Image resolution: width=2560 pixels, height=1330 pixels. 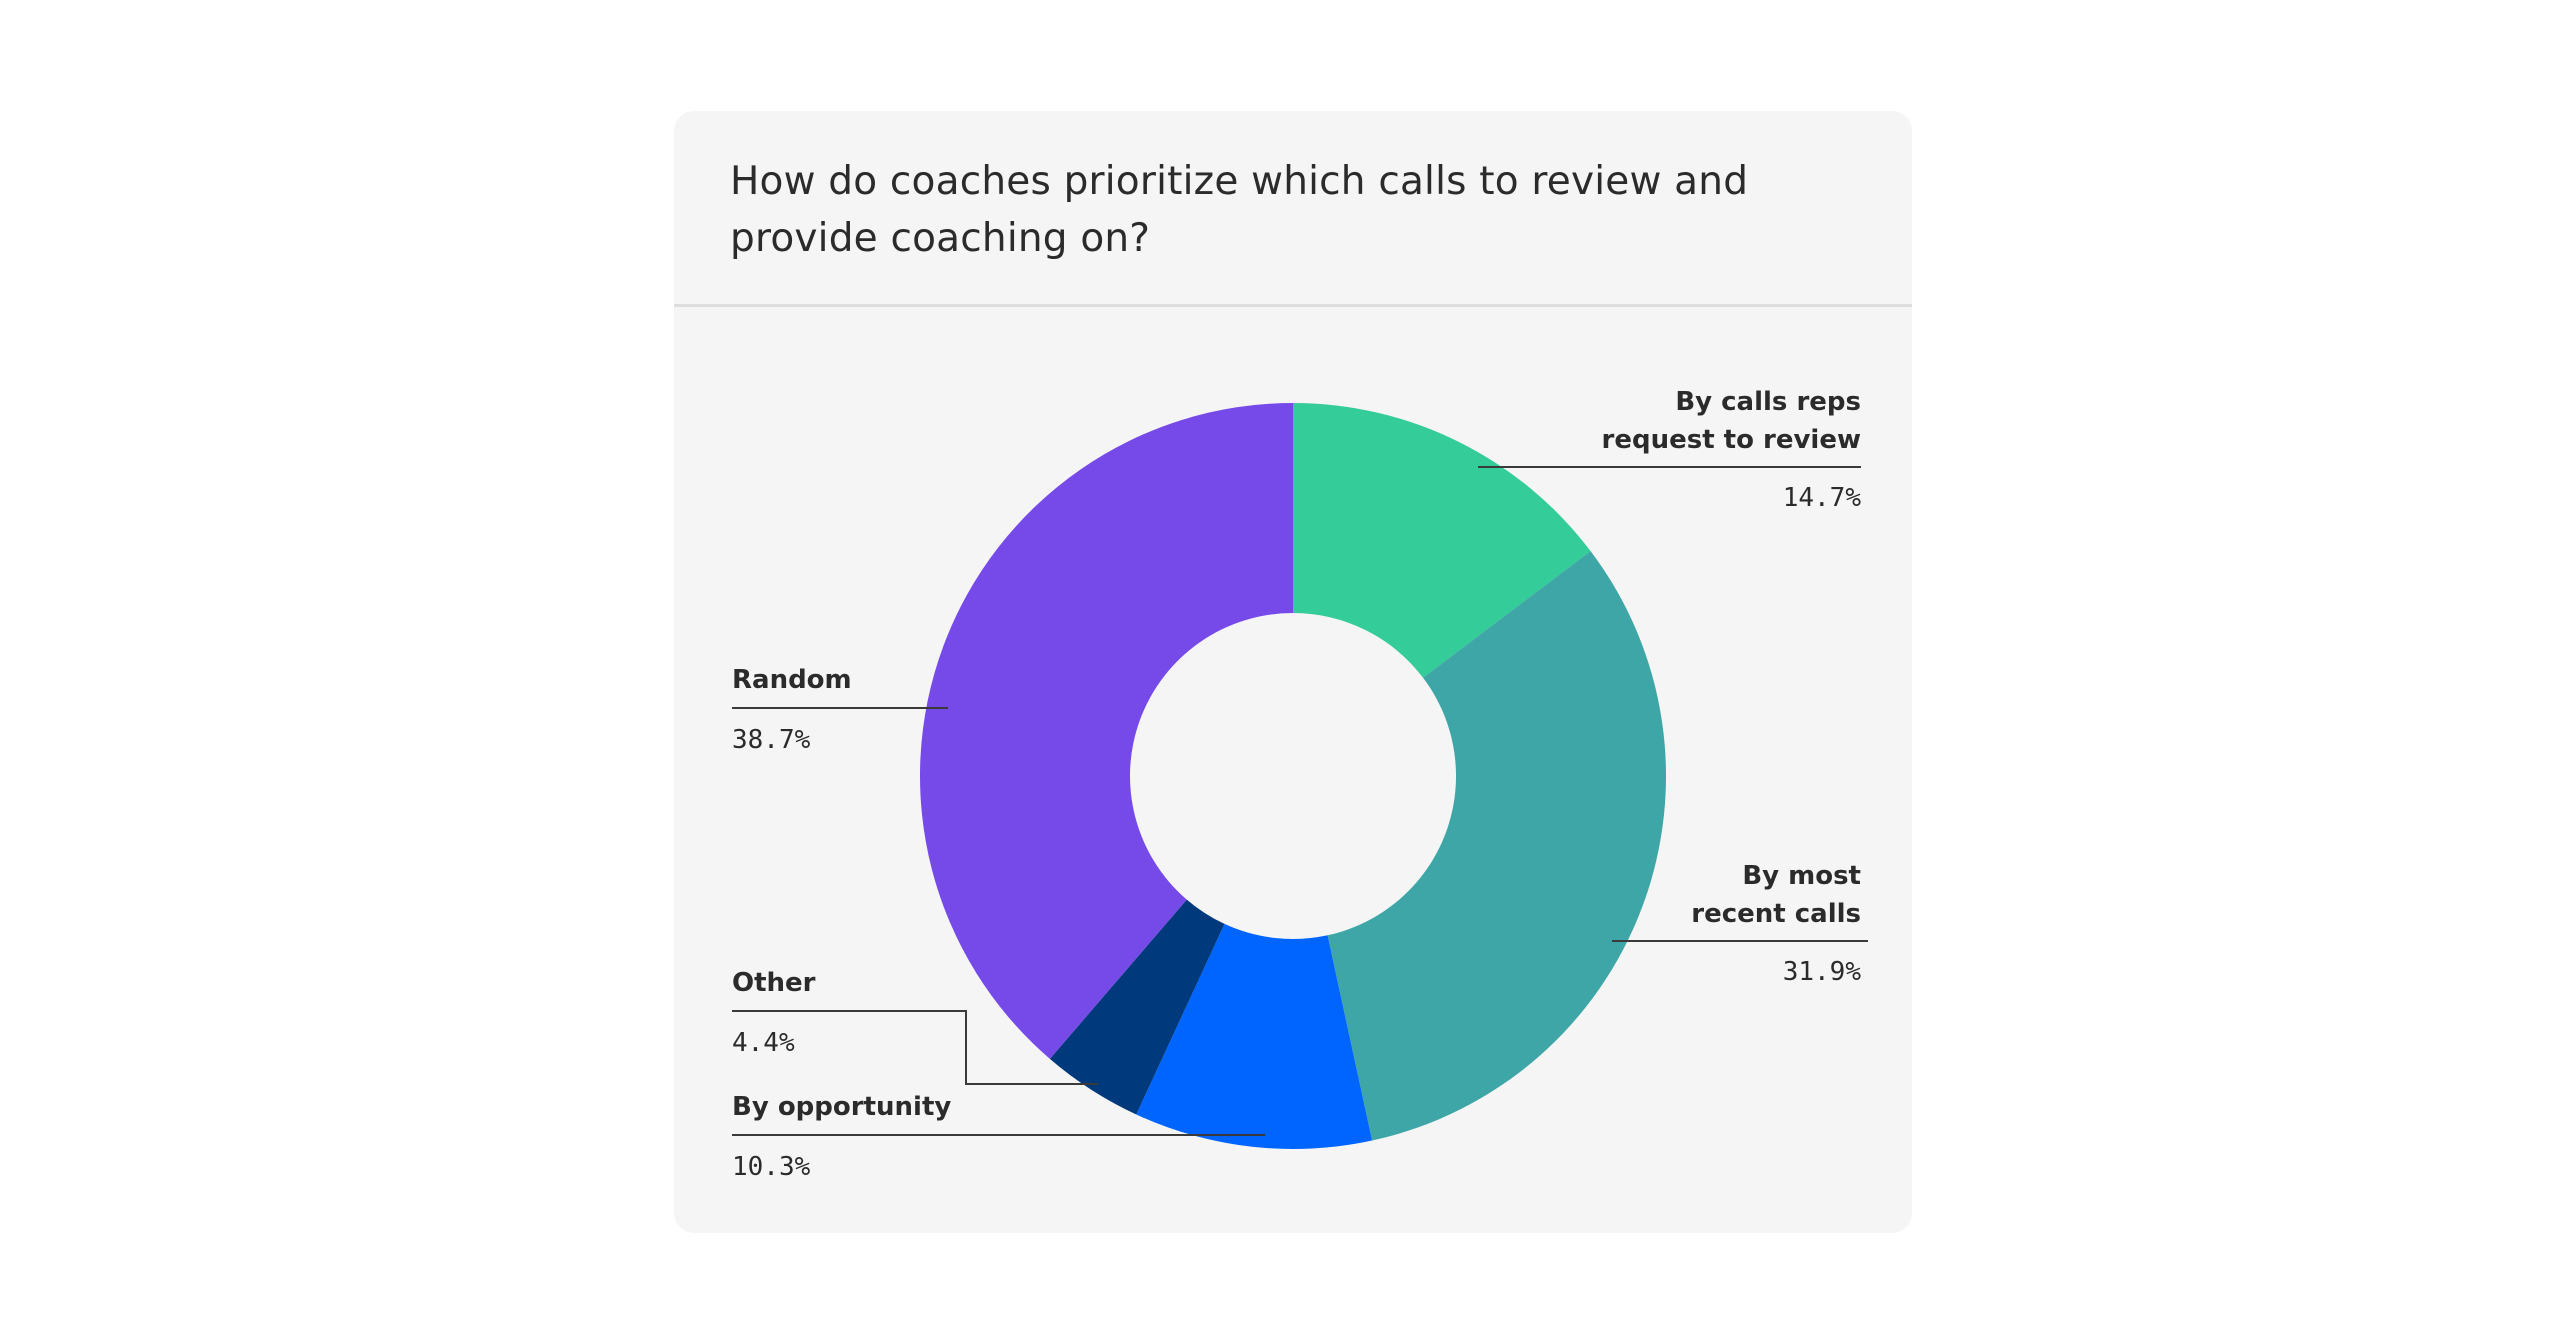 I want to click on slice-by-opportunity, so click(x=1254, y=1036).